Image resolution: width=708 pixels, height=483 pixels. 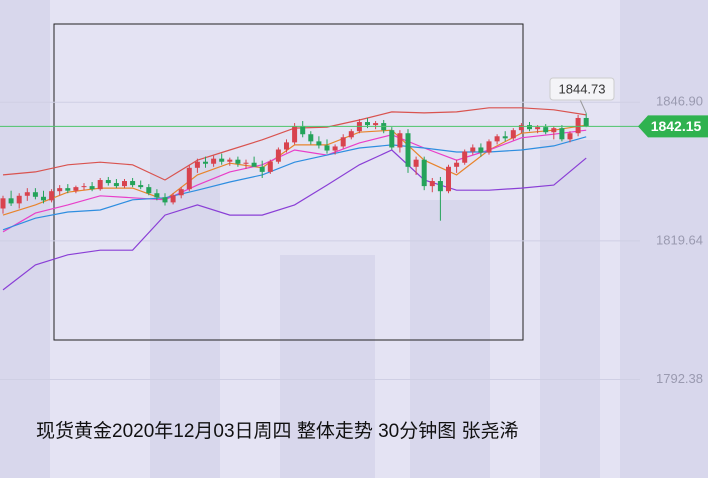 I want to click on high-badge, so click(x=582, y=89).